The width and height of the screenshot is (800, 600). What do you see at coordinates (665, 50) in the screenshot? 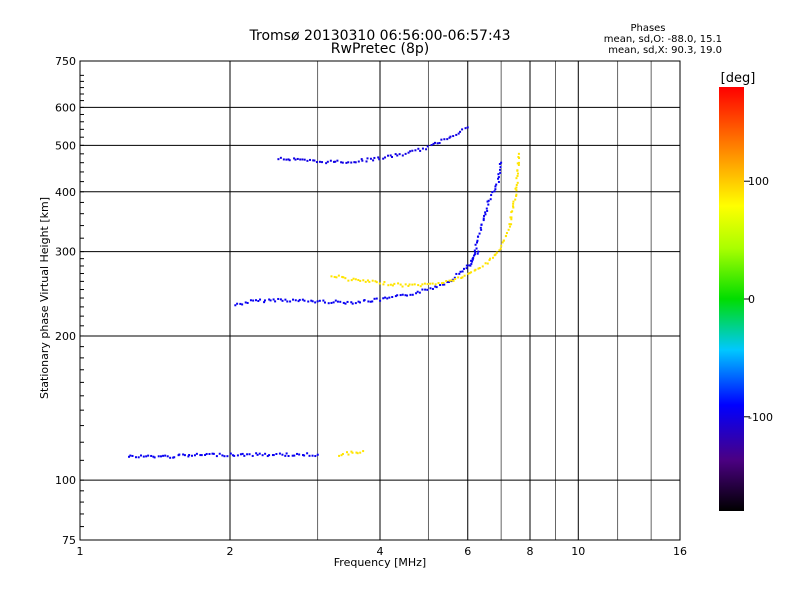
I see `stats-x-mode: mean, sd,X: 90.3, 19.0` at bounding box center [665, 50].